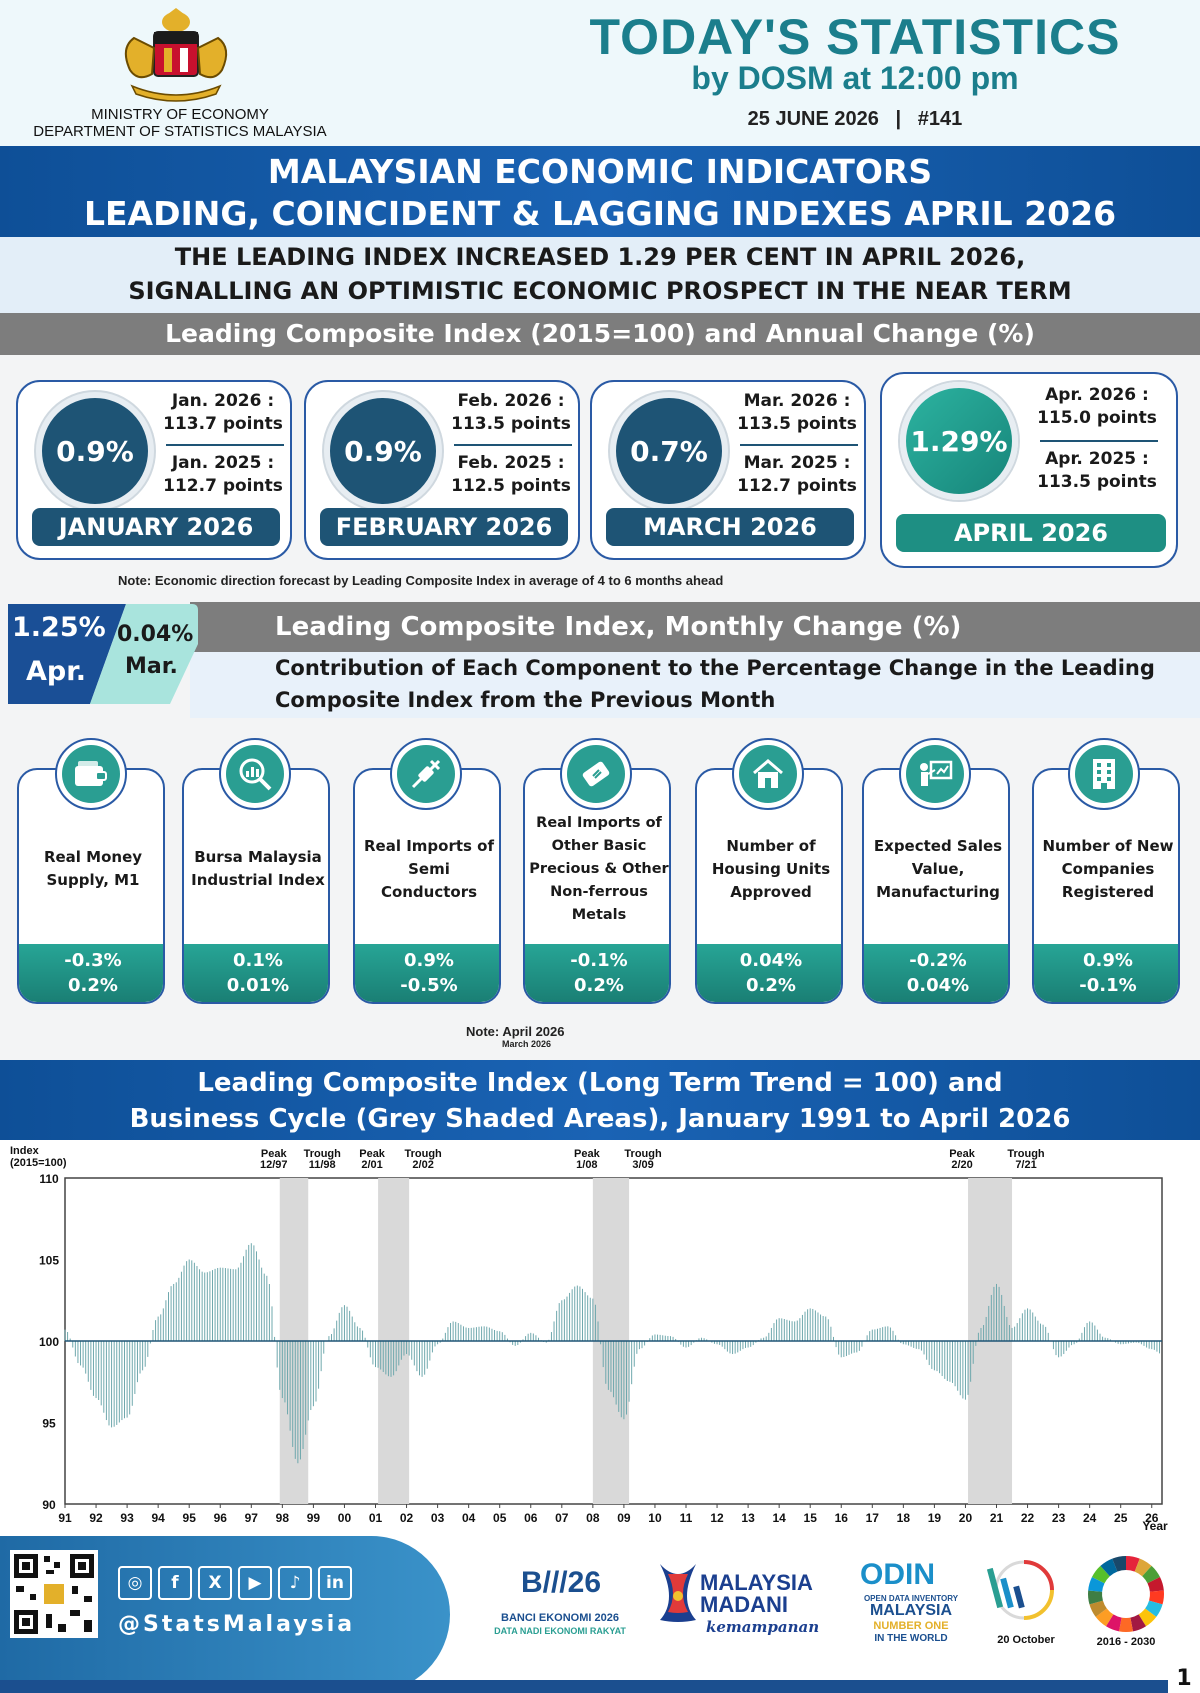 The height and width of the screenshot is (1693, 1200). I want to click on x-tick-label: 97, so click(252, 1518).